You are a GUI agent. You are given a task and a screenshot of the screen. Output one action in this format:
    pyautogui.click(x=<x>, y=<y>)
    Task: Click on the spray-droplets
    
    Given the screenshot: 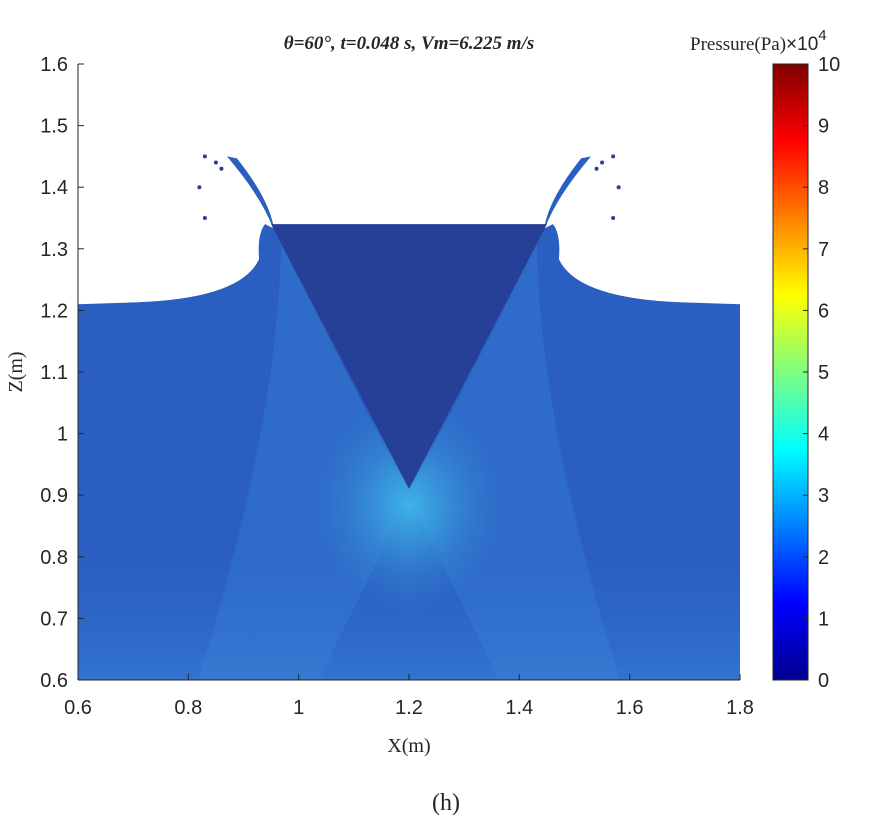 What is the action you would take?
    pyautogui.click(x=409, y=187)
    